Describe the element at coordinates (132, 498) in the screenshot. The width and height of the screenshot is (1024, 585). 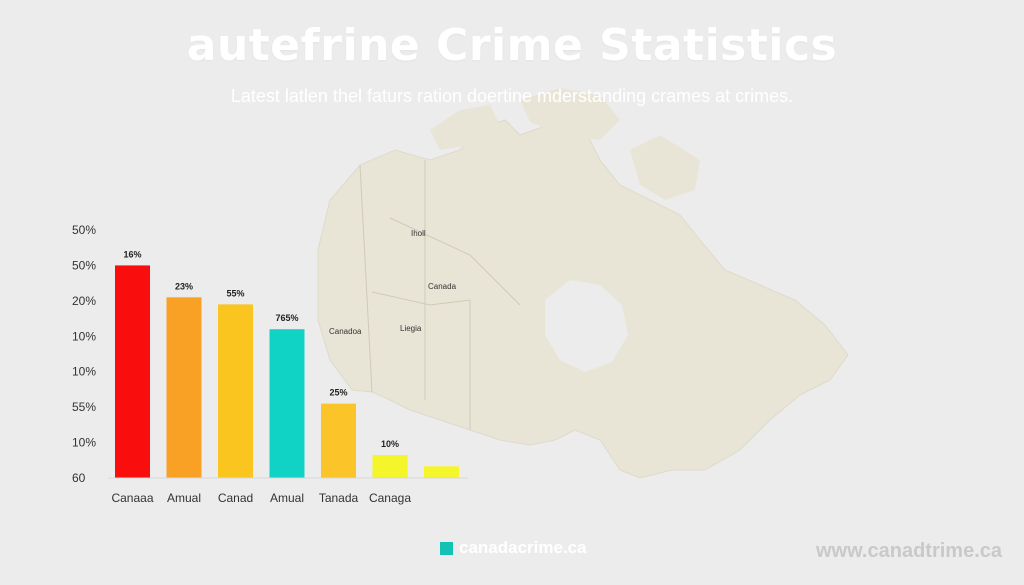
I see `x-tick-label: Canaaa` at that location.